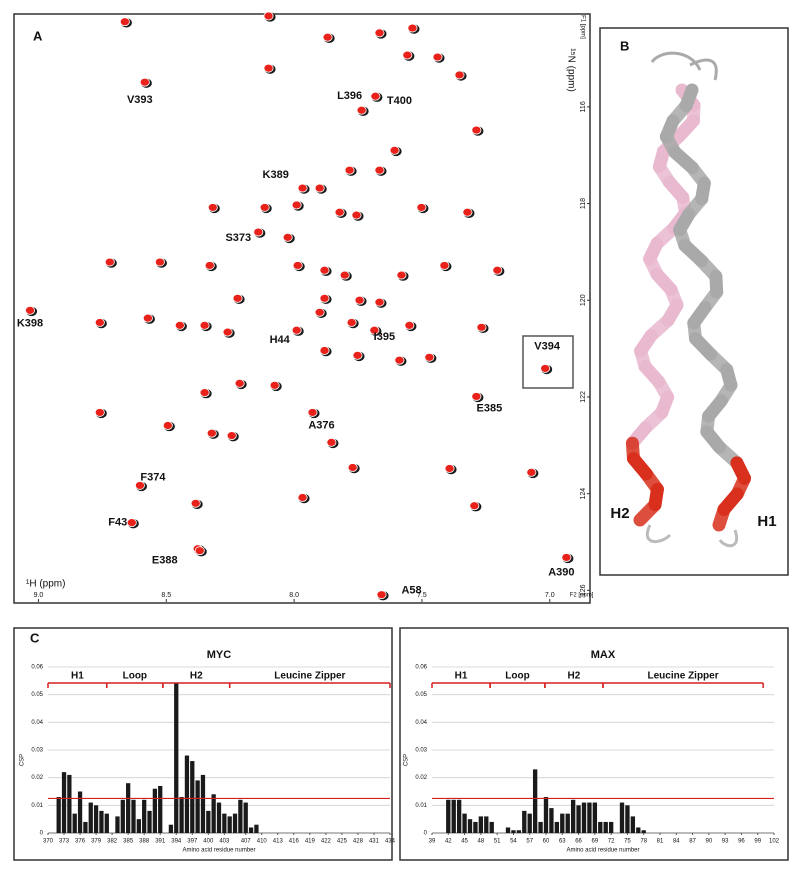 This screenshot has width=800, height=887. Describe the element at coordinates (547, 346) in the screenshot. I see `peak-label: V394` at that location.